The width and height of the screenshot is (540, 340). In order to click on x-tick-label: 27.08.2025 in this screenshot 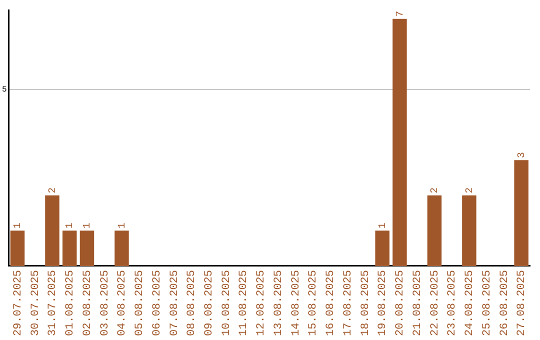, I will do `click(522, 303)`.